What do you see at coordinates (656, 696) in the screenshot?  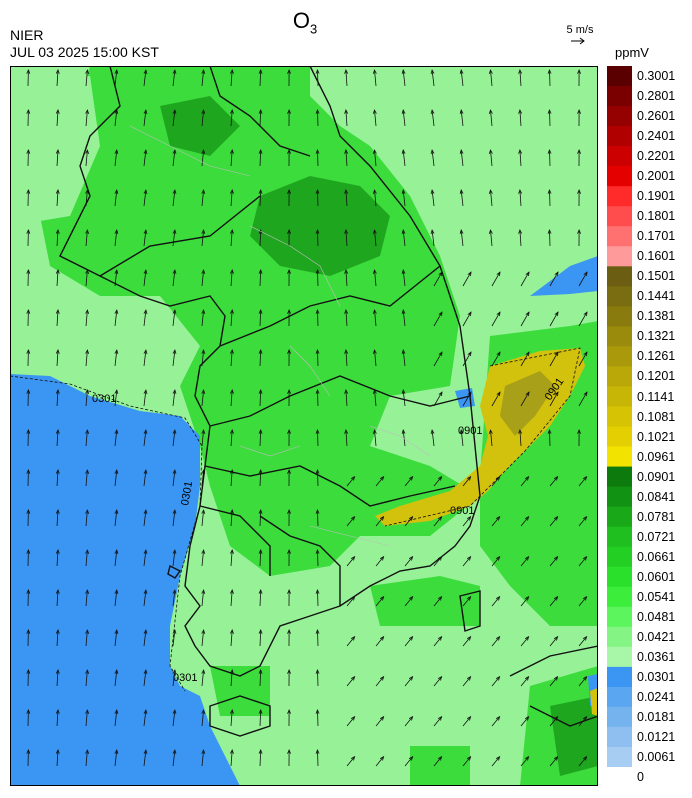 I see `color-bar-level-label: 0.0241` at bounding box center [656, 696].